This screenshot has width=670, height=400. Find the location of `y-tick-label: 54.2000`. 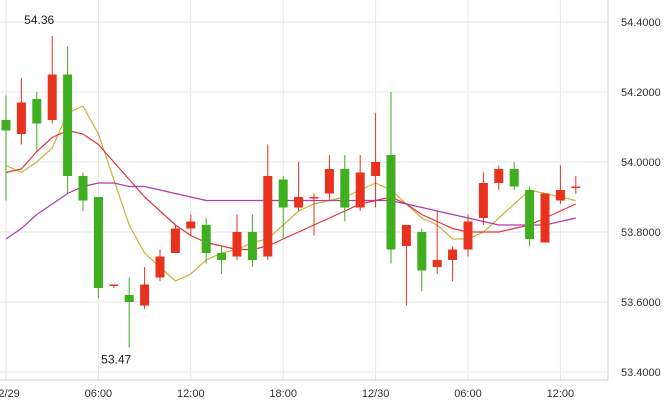

y-tick-label: 54.2000 is located at coordinates (641, 93).